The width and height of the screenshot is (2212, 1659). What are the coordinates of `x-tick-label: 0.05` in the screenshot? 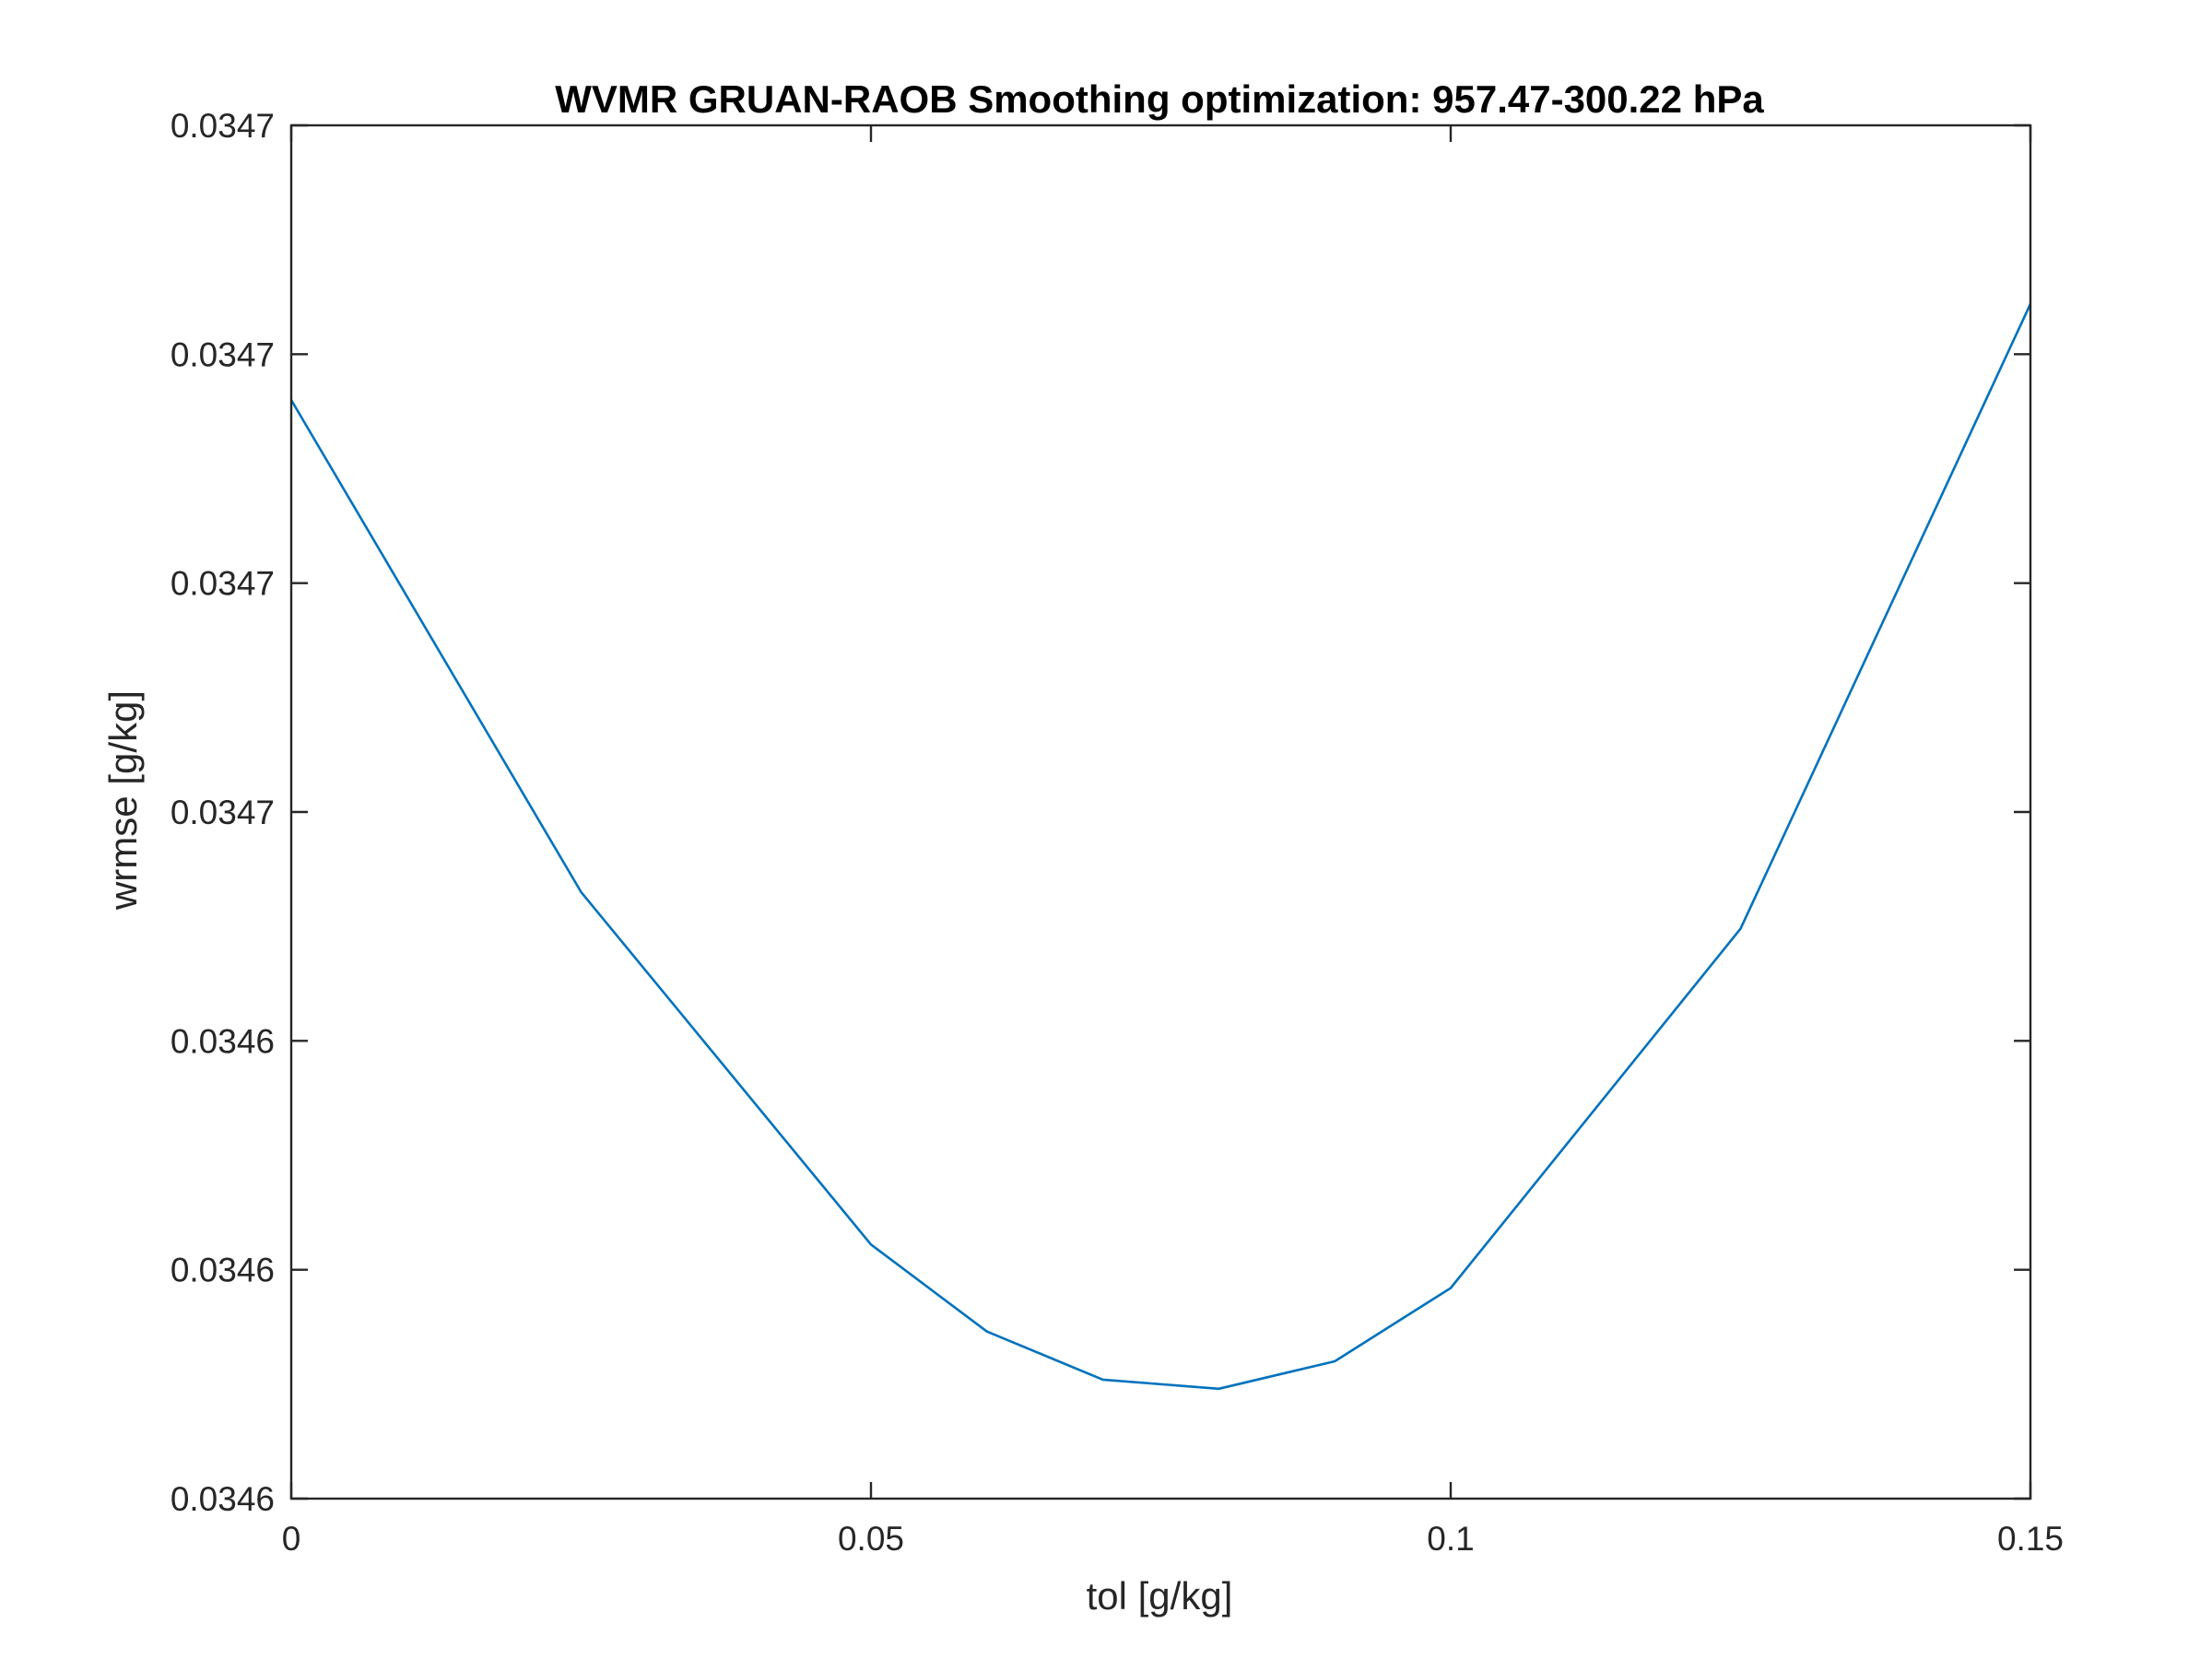 It's located at (871, 1539).